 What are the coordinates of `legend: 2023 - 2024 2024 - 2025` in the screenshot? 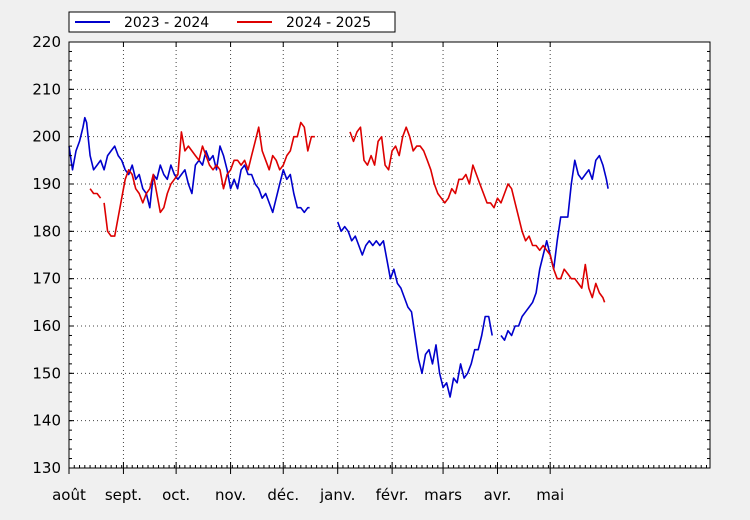 It's located at (232, 22).